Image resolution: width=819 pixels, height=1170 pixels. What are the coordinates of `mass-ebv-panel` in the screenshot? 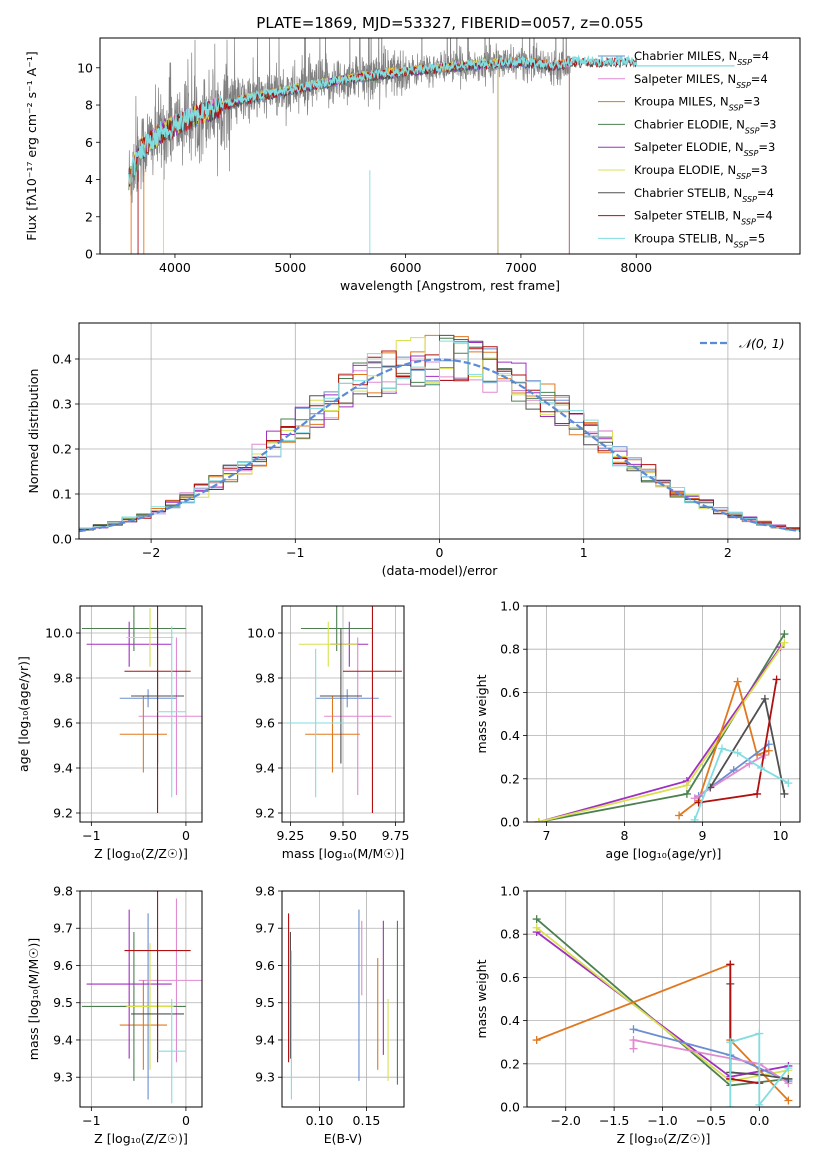 It's located at (343, 998).